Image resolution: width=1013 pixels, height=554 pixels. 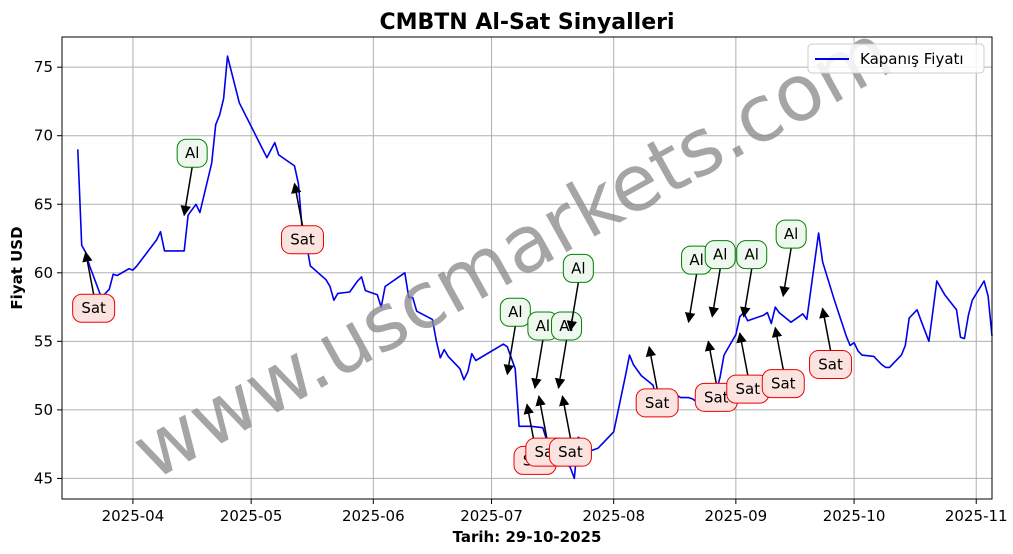 What do you see at coordinates (251, 516) in the screenshot?
I see `x-tick-label: 2025-05` at bounding box center [251, 516].